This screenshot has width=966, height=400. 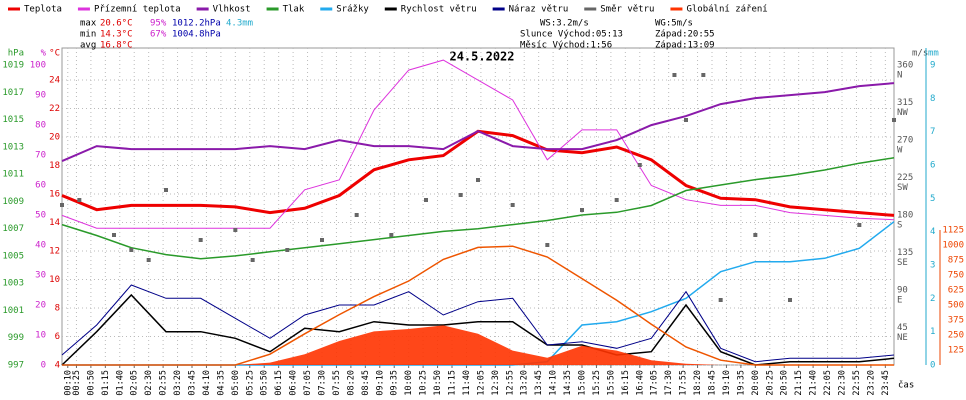 What do you see at coordinates (196, 35) in the screenshot?
I see `stat: 1004.8hPa` at bounding box center [196, 35].